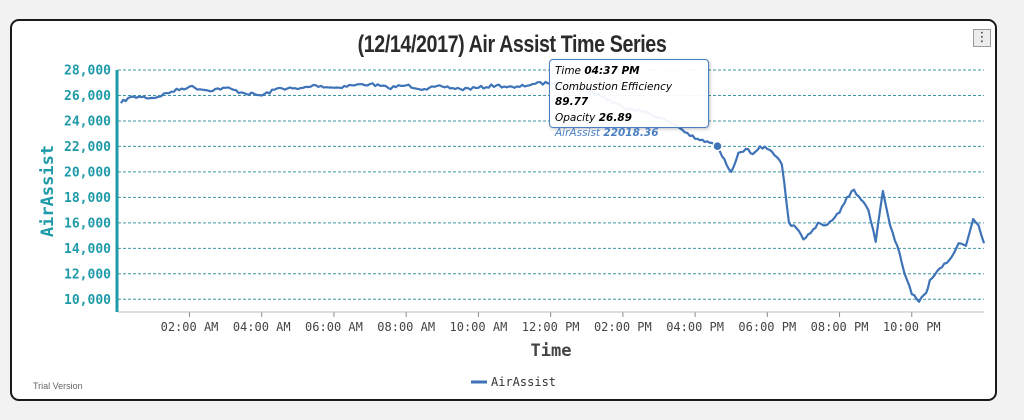 This screenshot has width=1024, height=420. Describe the element at coordinates (568, 71) in the screenshot. I see `tooltip-time-label: Time` at that location.